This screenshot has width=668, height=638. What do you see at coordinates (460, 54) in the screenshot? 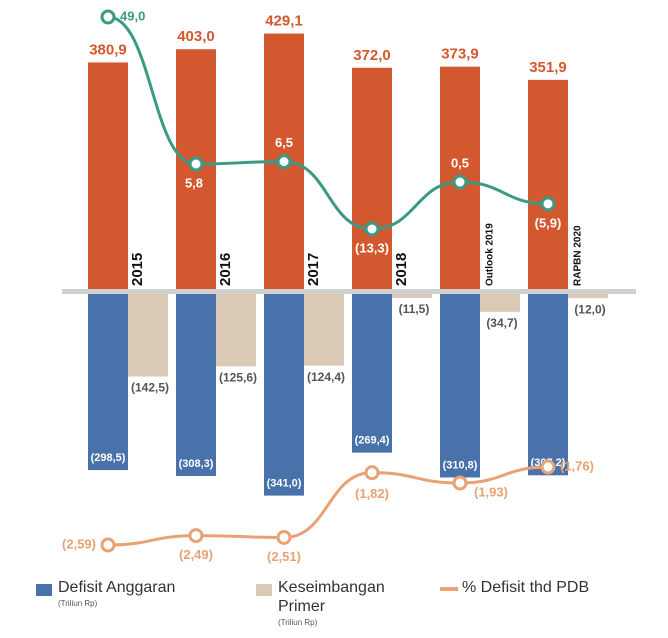
I see `value-label: 373,9` at bounding box center [460, 54].